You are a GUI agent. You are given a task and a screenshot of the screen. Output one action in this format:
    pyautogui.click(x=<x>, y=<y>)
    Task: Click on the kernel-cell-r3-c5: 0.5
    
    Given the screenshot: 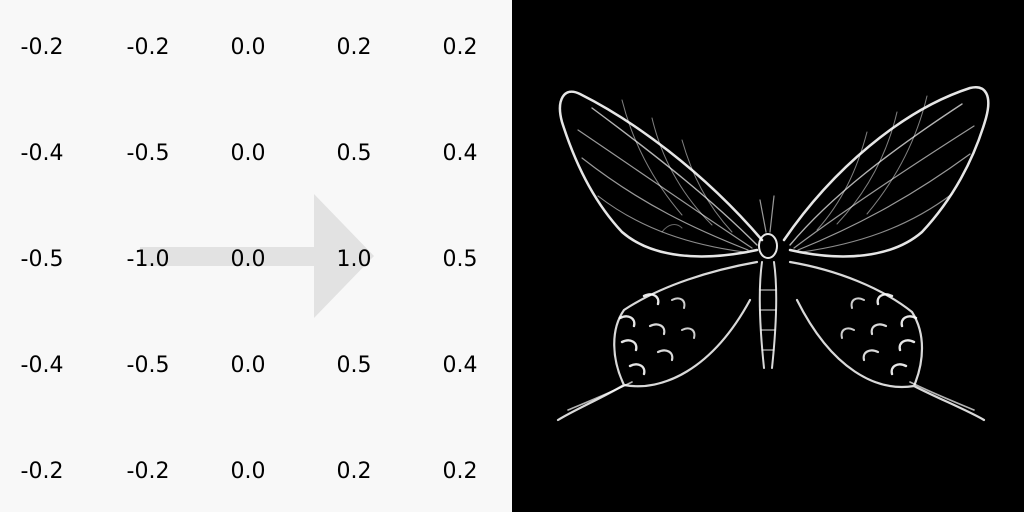 What is the action you would take?
    pyautogui.click(x=460, y=259)
    